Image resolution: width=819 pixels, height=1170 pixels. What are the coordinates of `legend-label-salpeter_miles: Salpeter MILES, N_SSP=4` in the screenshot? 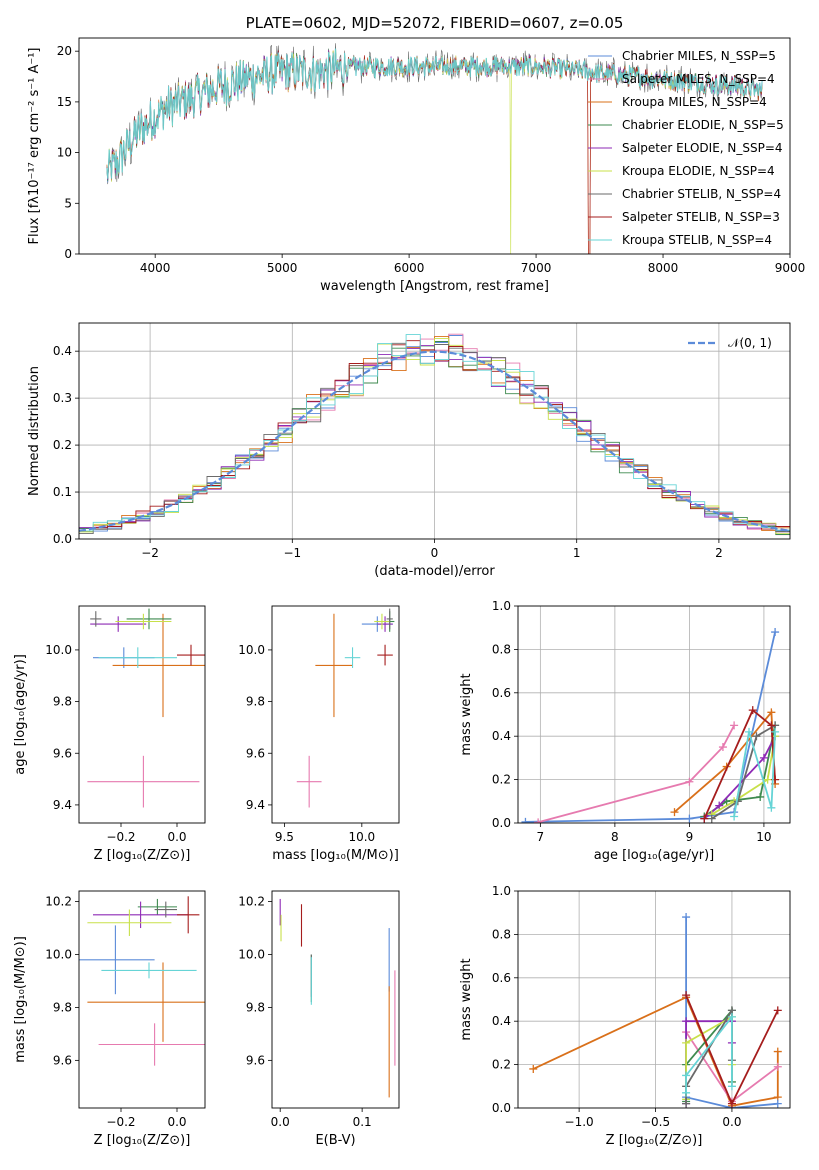 It's located at (698, 79).